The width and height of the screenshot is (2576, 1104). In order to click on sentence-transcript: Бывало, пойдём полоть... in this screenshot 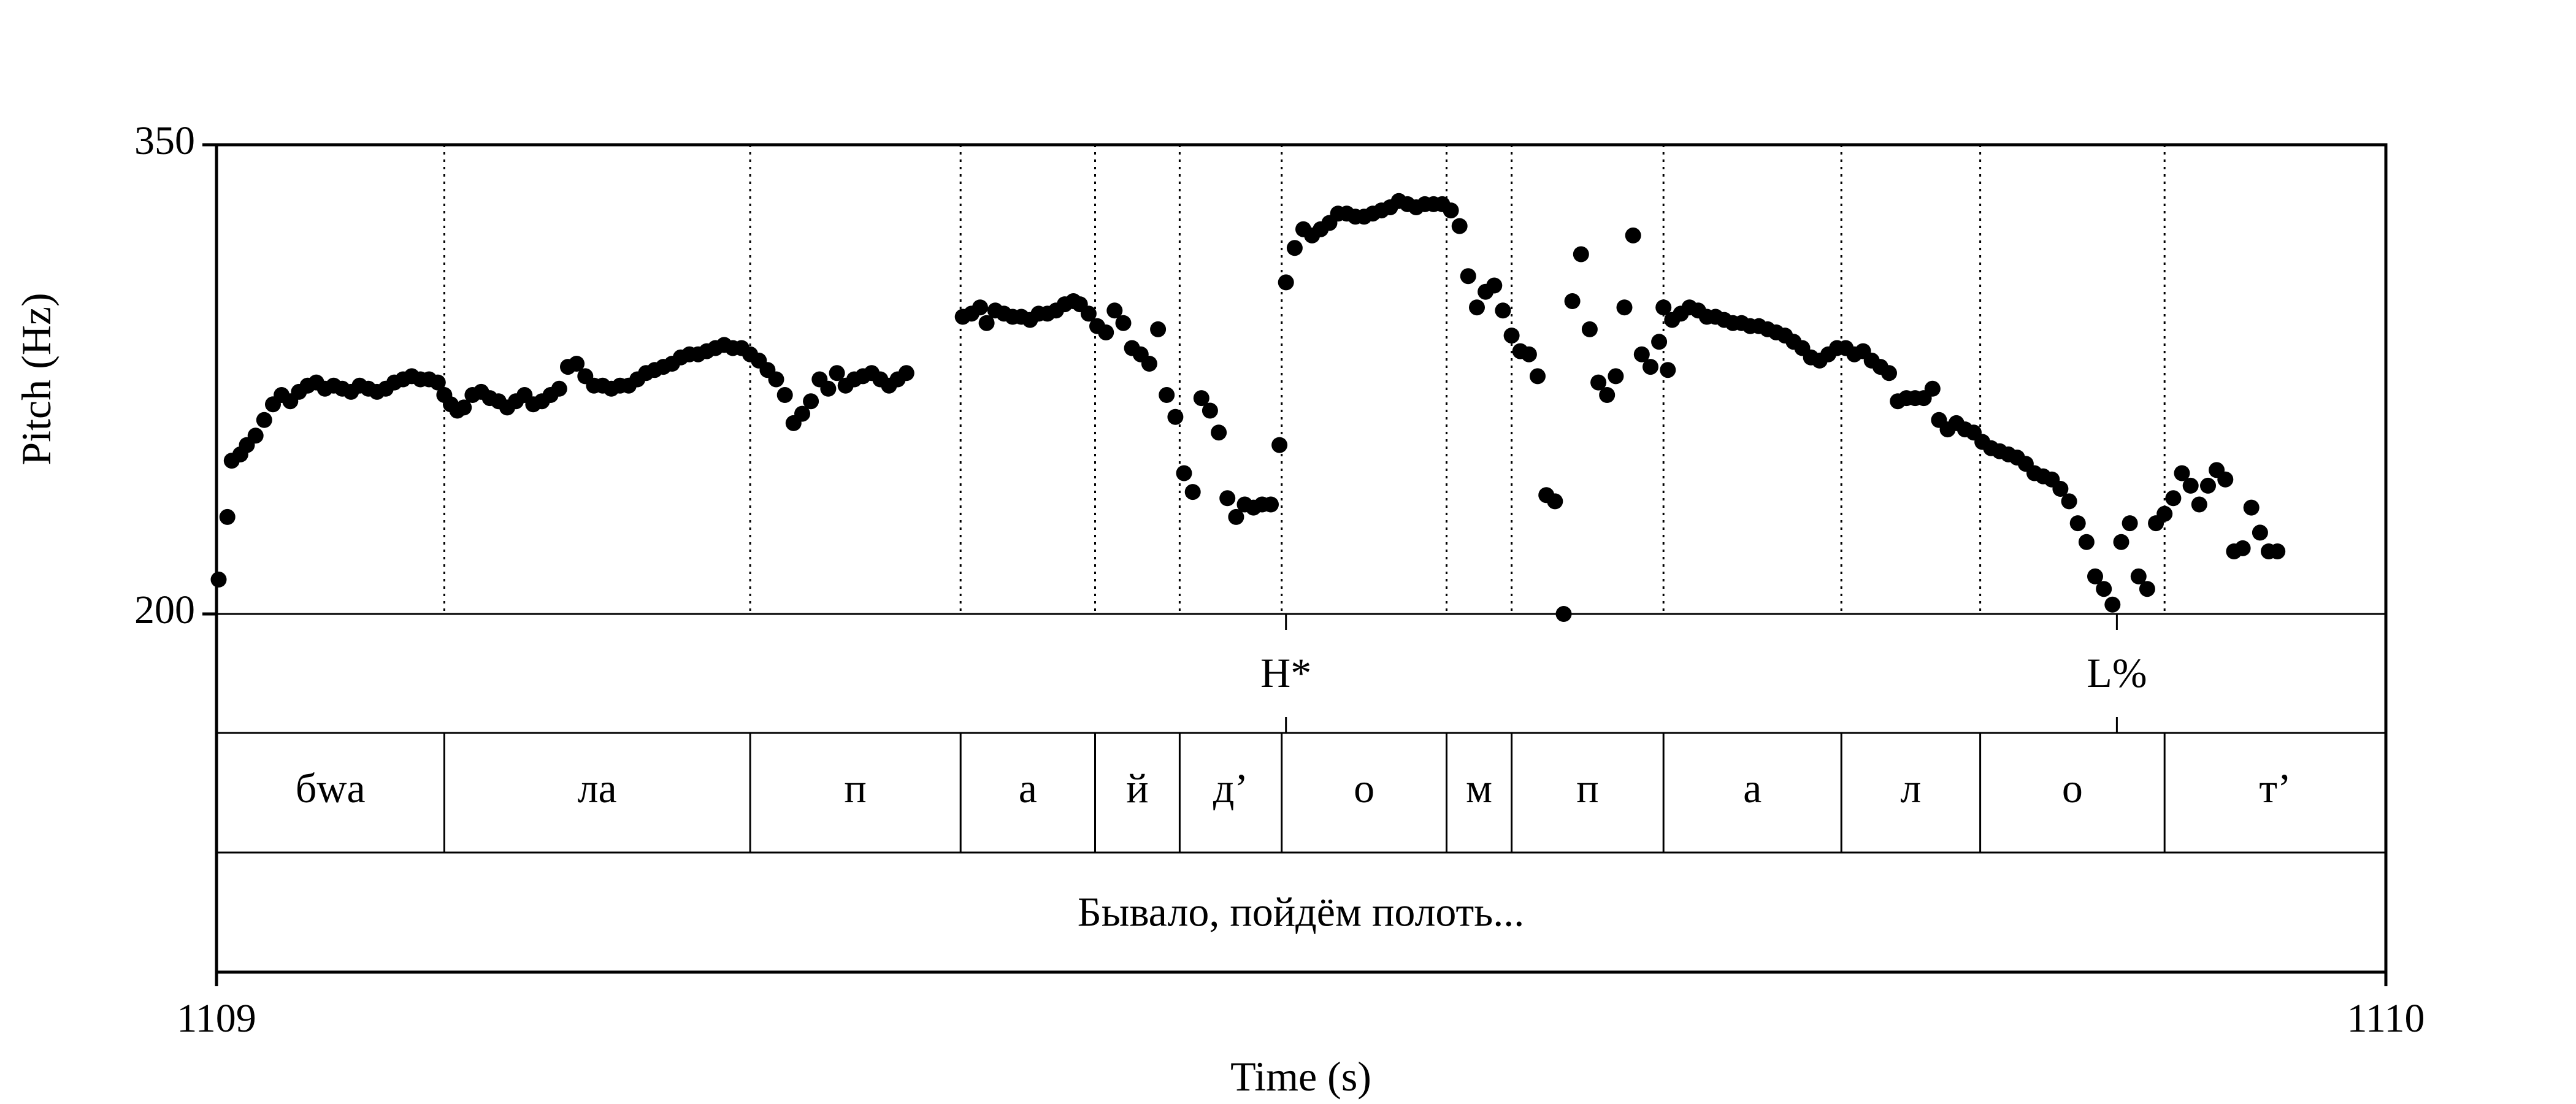, I will do `click(1301, 912)`.